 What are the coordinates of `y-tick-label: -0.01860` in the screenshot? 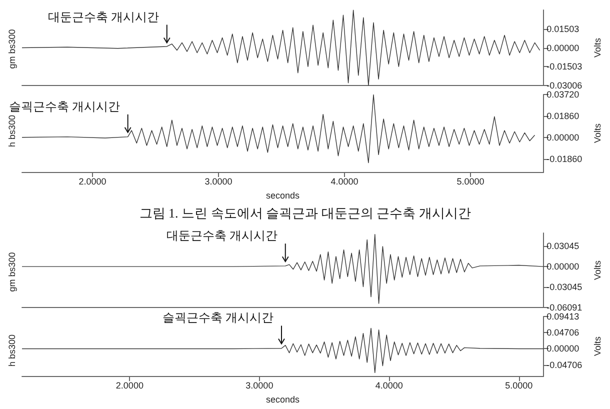 It's located at (564, 159).